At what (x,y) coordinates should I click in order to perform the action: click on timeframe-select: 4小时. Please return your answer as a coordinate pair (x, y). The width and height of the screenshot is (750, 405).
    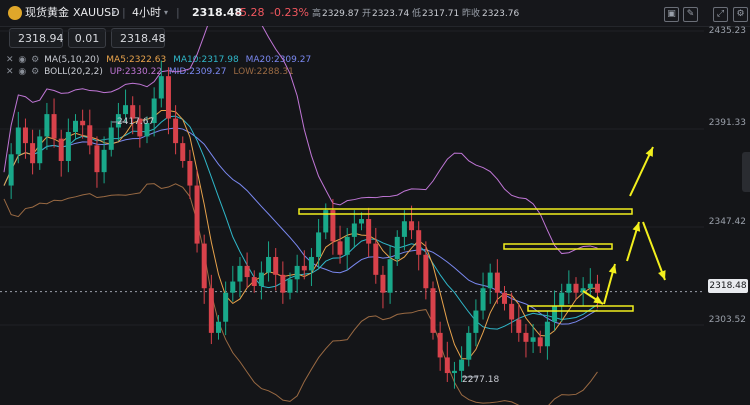
    Looking at the image, I should click on (146, 12).